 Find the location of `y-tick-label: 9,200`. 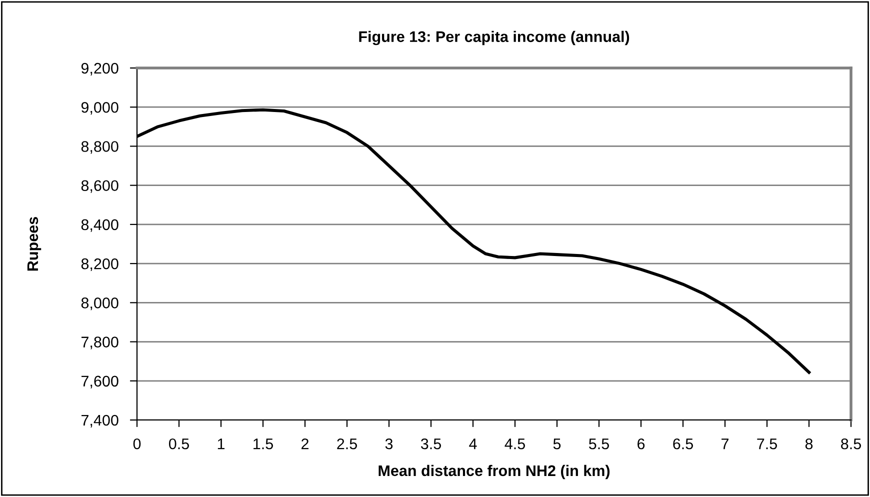

y-tick-label: 9,200 is located at coordinates (99, 69).